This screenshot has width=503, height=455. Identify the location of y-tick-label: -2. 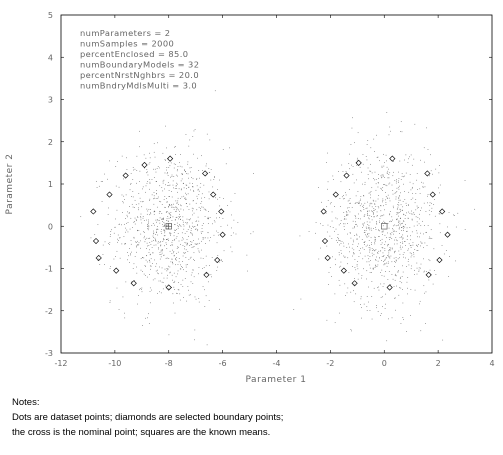
(49, 311).